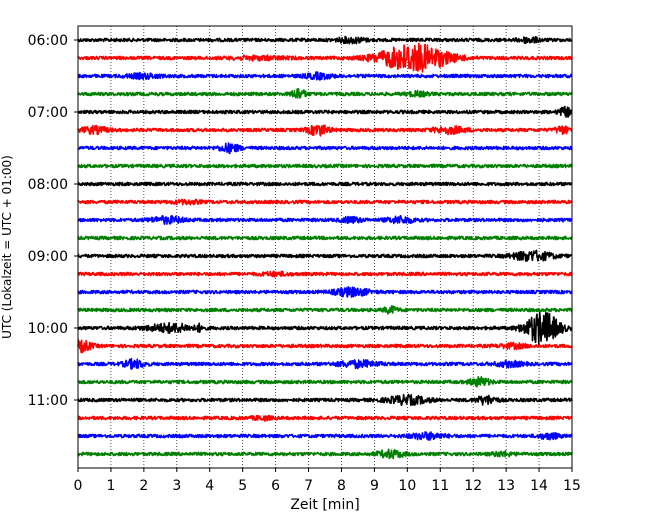 This screenshot has width=650, height=524. I want to click on x-tick-label-4: 4, so click(209, 486).